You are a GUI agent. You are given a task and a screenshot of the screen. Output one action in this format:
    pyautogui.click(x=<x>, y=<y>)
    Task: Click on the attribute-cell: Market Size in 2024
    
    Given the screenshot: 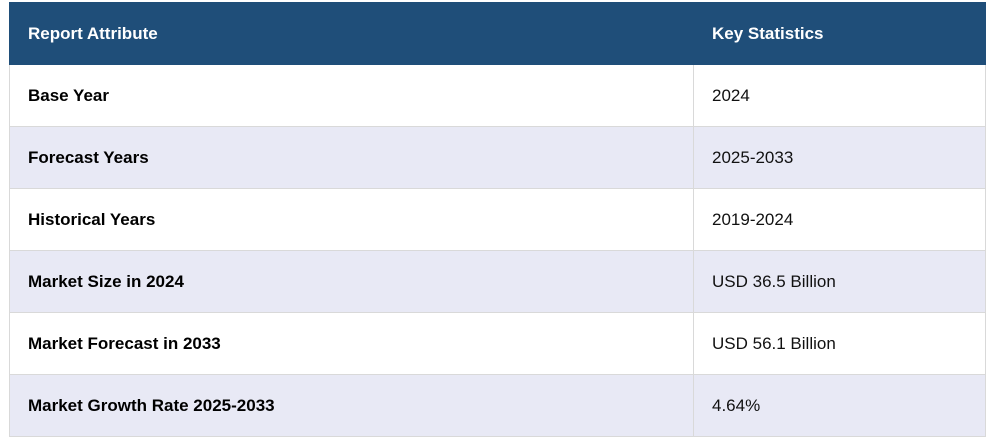 What is the action you would take?
    pyautogui.click(x=351, y=281)
    